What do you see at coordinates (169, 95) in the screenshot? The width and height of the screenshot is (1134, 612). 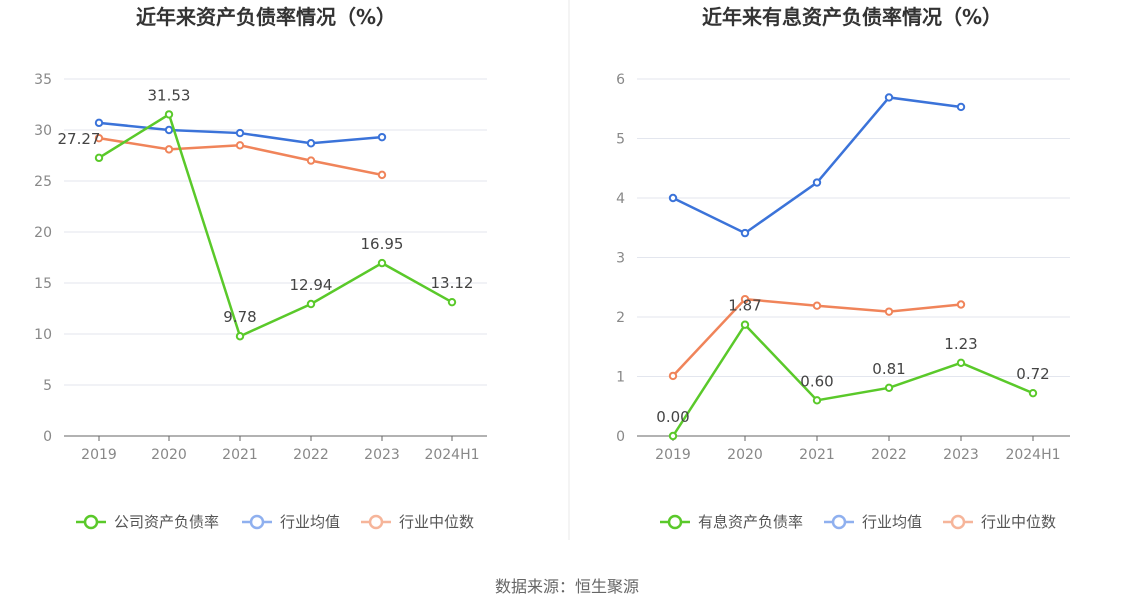 I see `data-label: 31.53` at bounding box center [169, 95].